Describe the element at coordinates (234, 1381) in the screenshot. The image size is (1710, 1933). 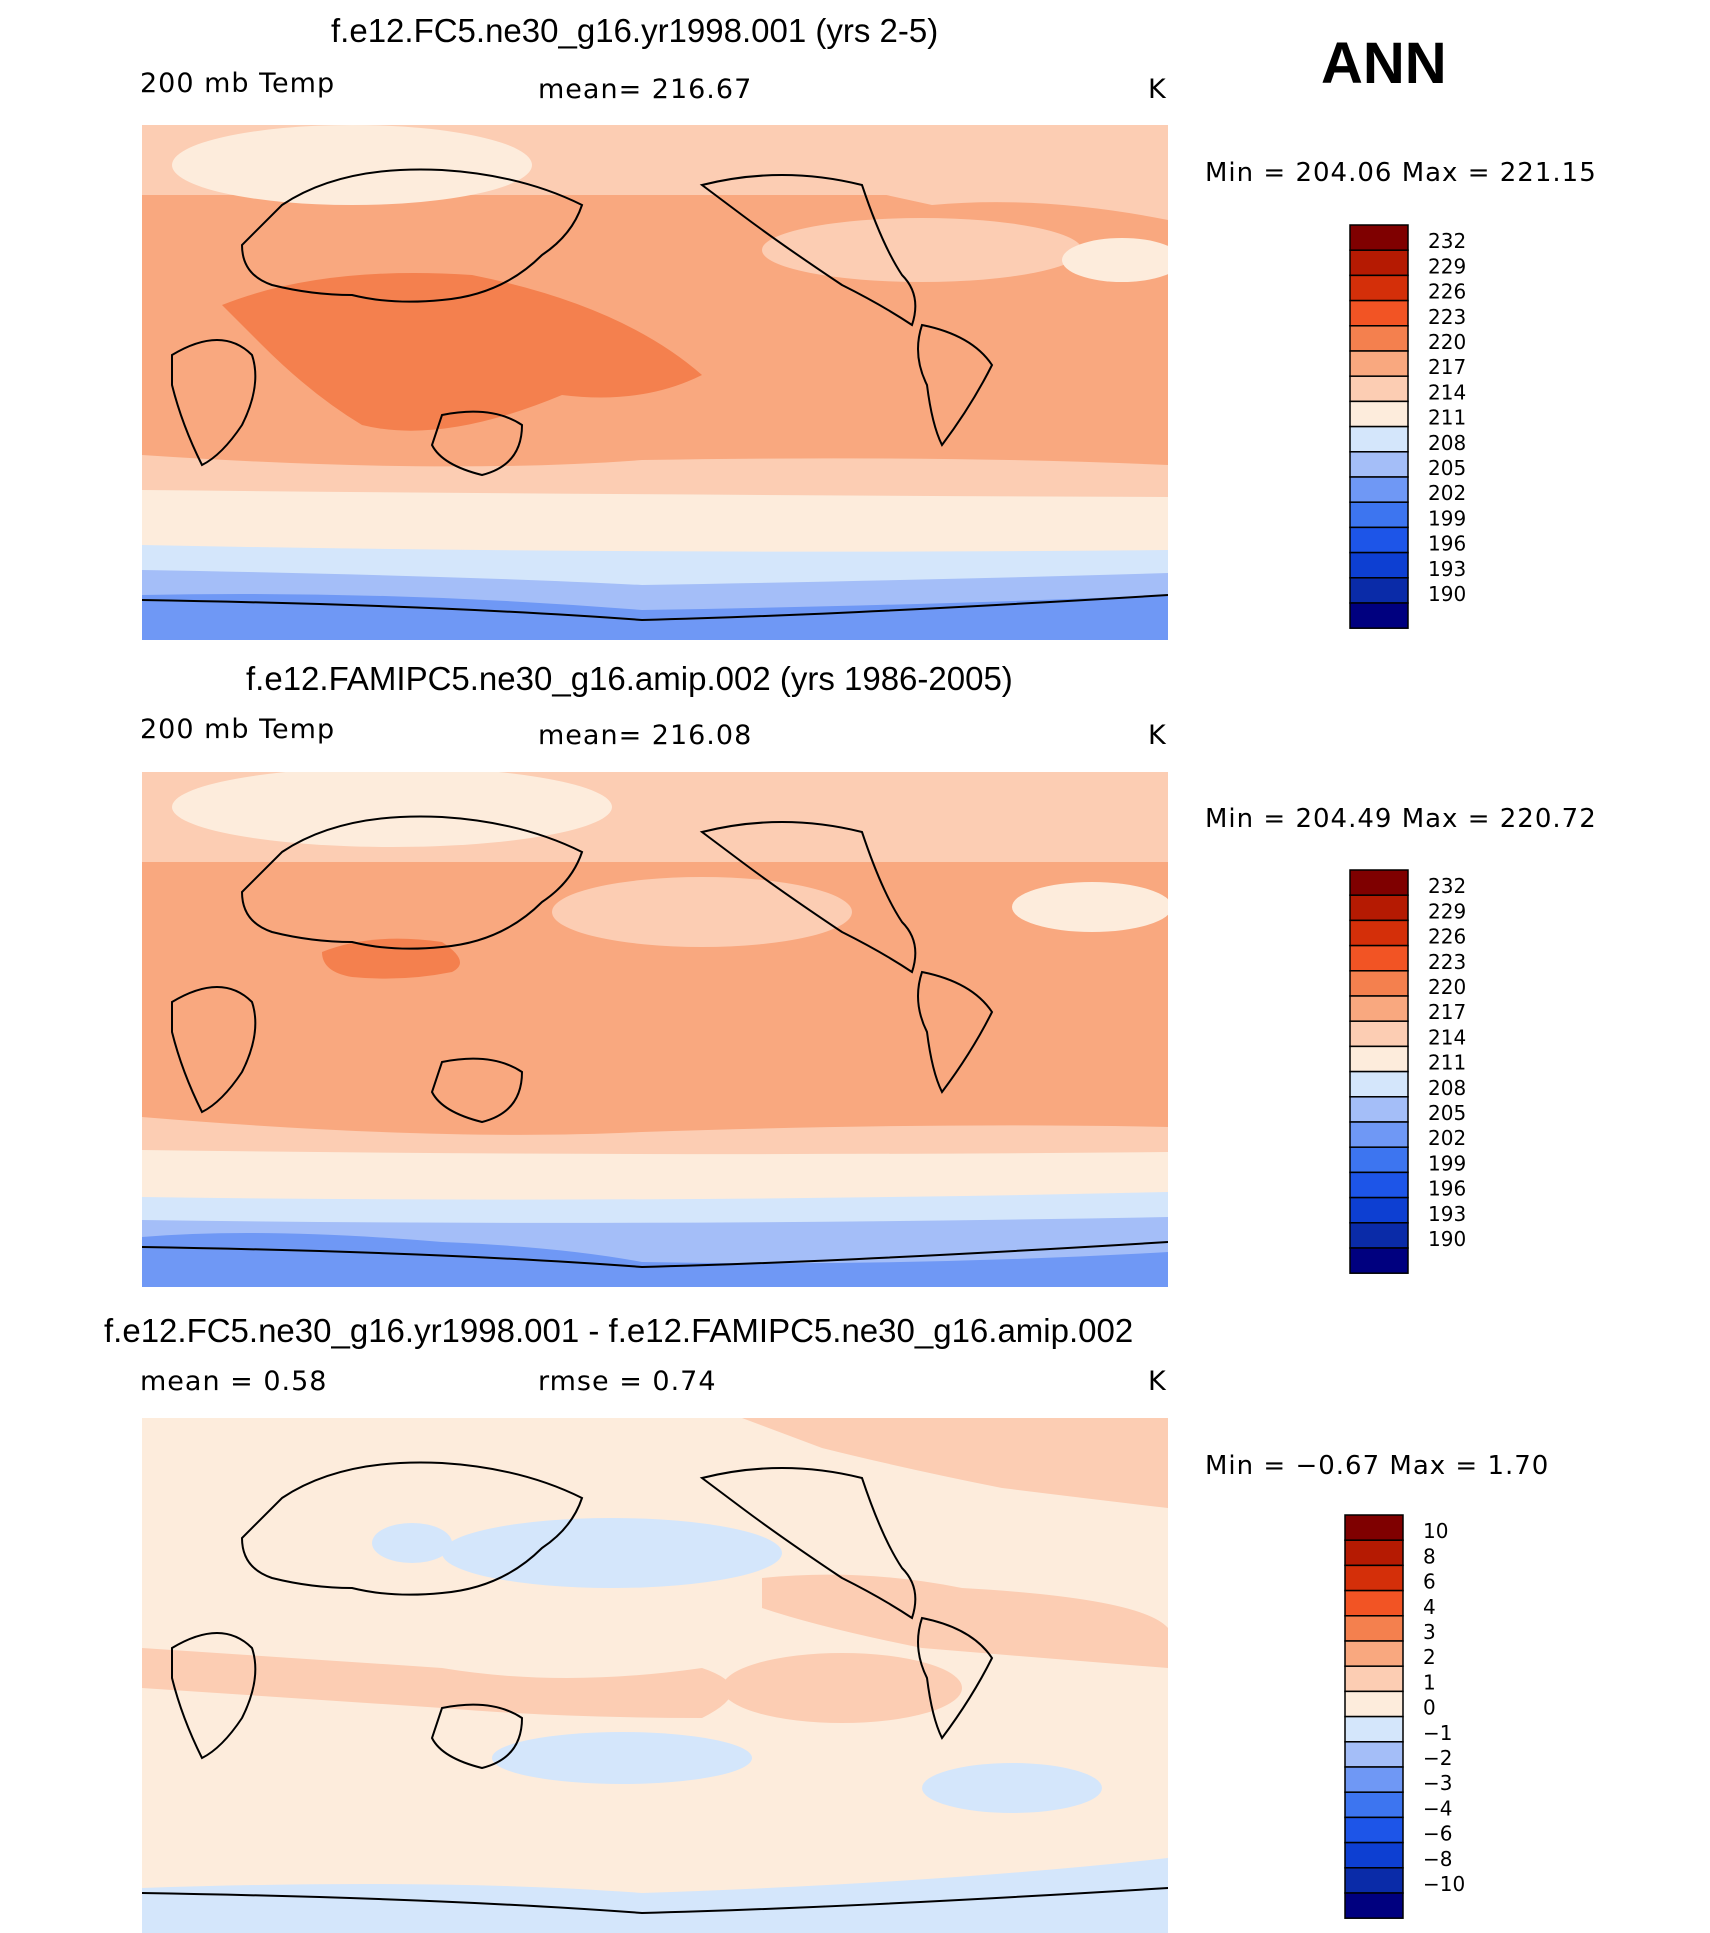
I see `panel3-mean-label: mean = 0.58` at that location.